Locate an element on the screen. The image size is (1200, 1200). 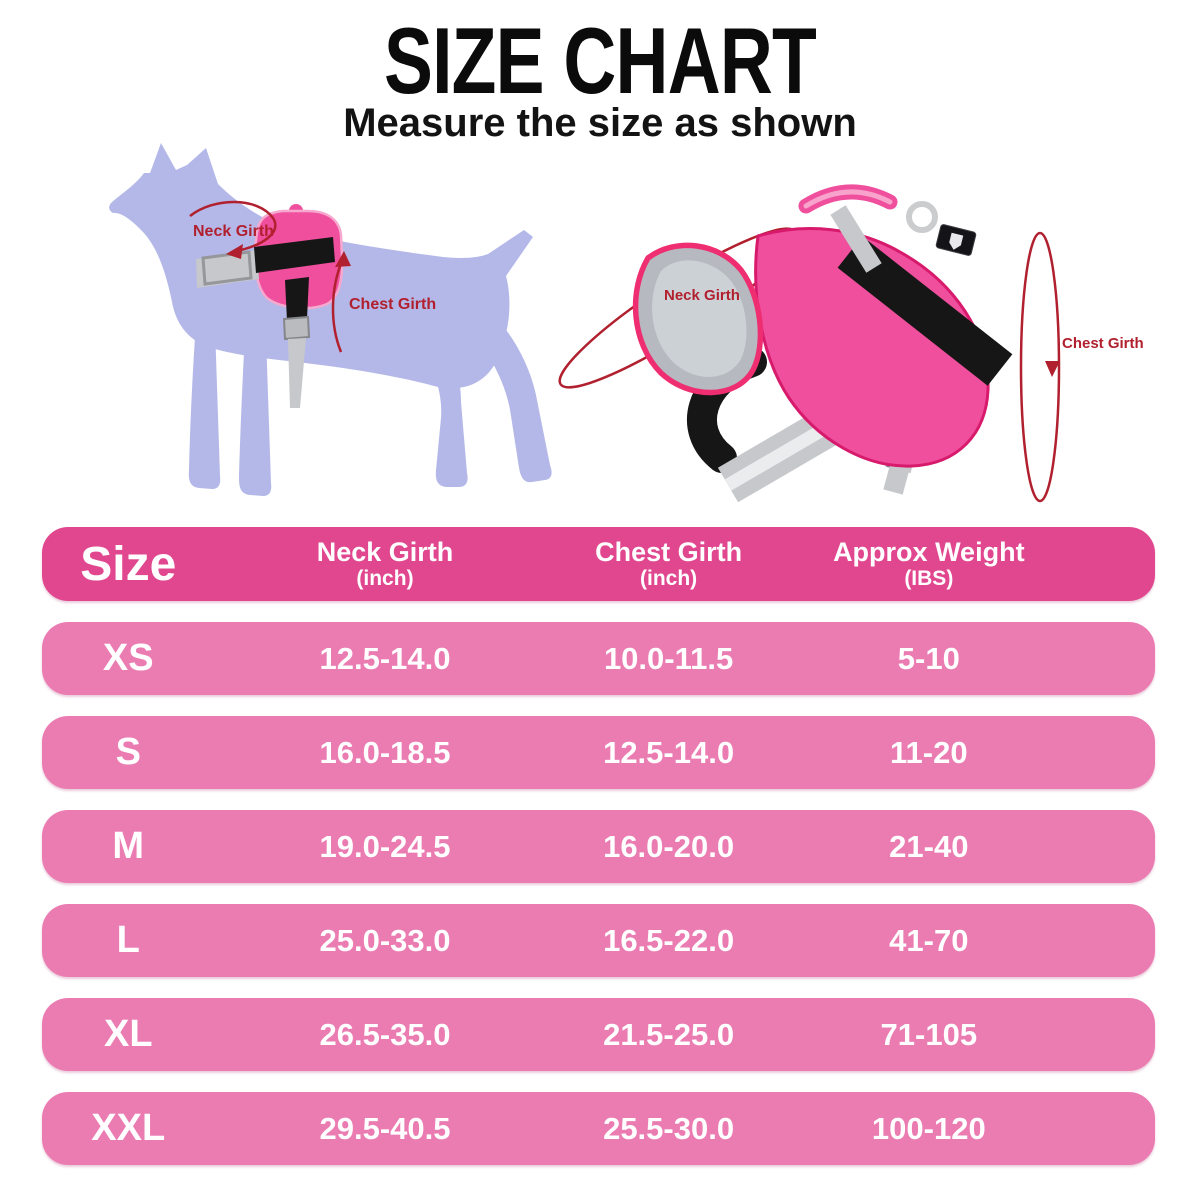
column-header-neck-girth: Neck Girth (inch) is located at coordinates (377, 563).